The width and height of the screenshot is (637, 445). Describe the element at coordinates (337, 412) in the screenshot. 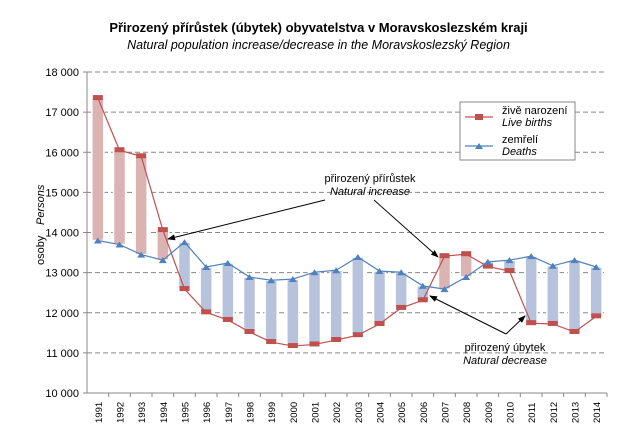

I see `x-tick-label: 2002` at that location.